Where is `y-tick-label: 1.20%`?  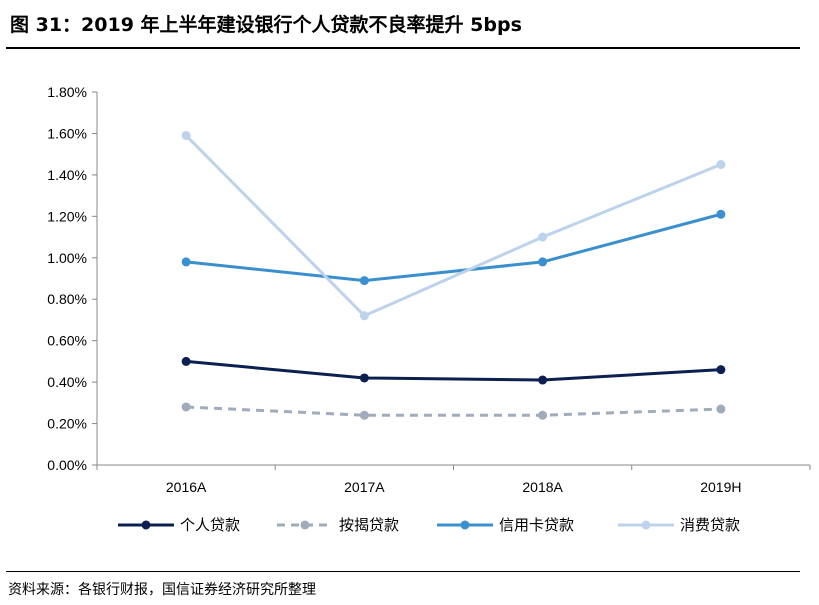
y-tick-label: 1.20% is located at coordinates (67, 216).